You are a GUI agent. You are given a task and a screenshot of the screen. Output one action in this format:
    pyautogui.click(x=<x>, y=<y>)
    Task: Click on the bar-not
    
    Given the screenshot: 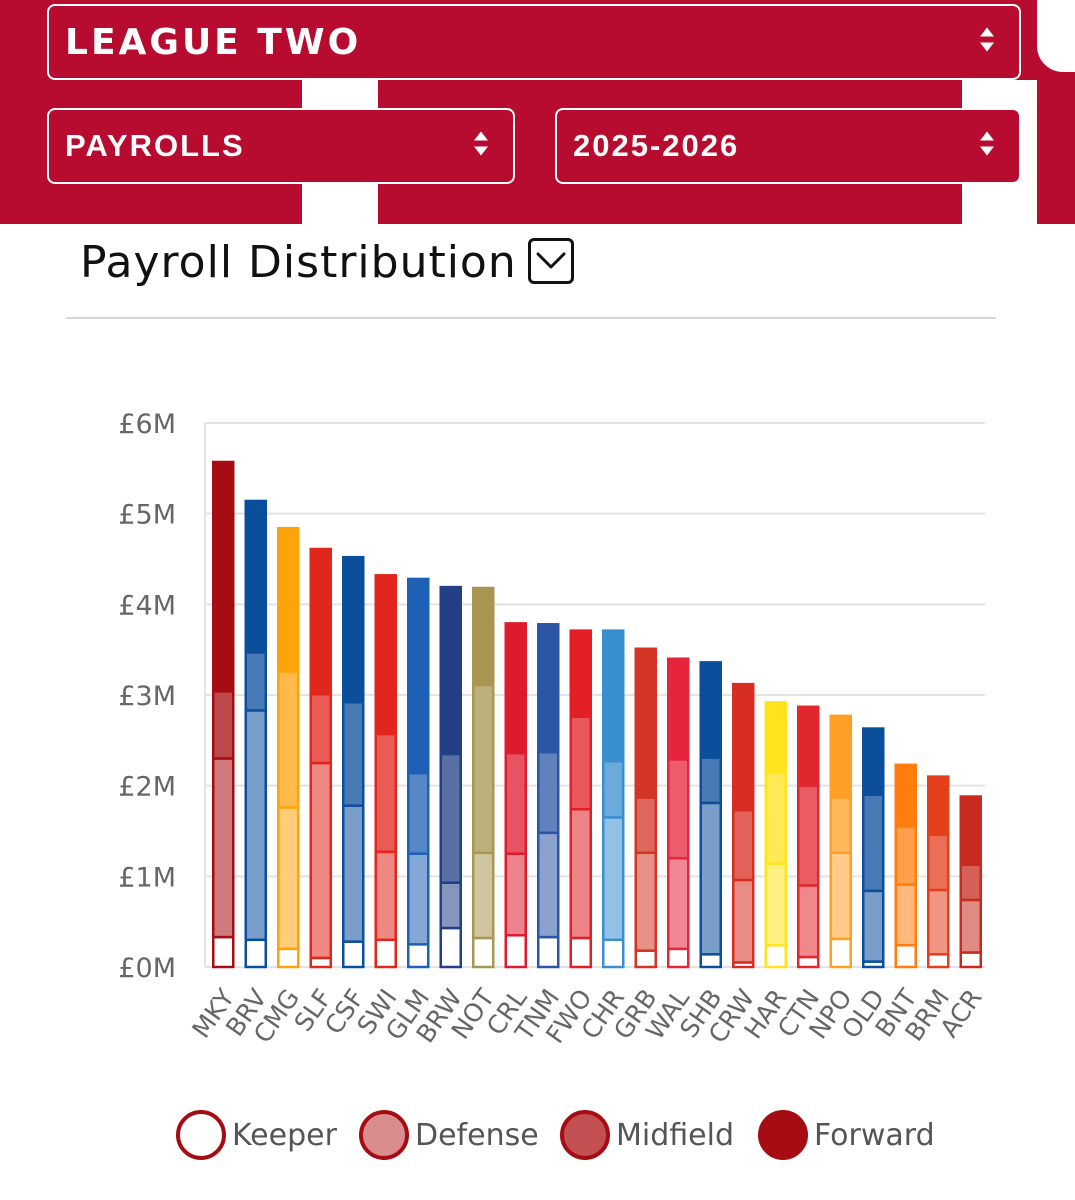 What is the action you would take?
    pyautogui.click(x=483, y=777)
    